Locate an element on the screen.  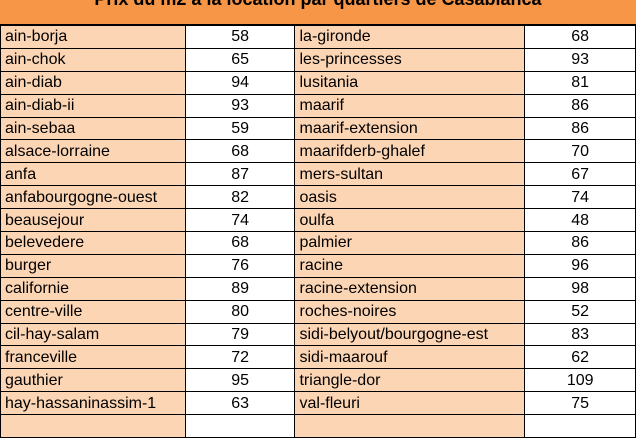
table-row: ain-diab 94 lusitania 81 is located at coordinates (318, 82).